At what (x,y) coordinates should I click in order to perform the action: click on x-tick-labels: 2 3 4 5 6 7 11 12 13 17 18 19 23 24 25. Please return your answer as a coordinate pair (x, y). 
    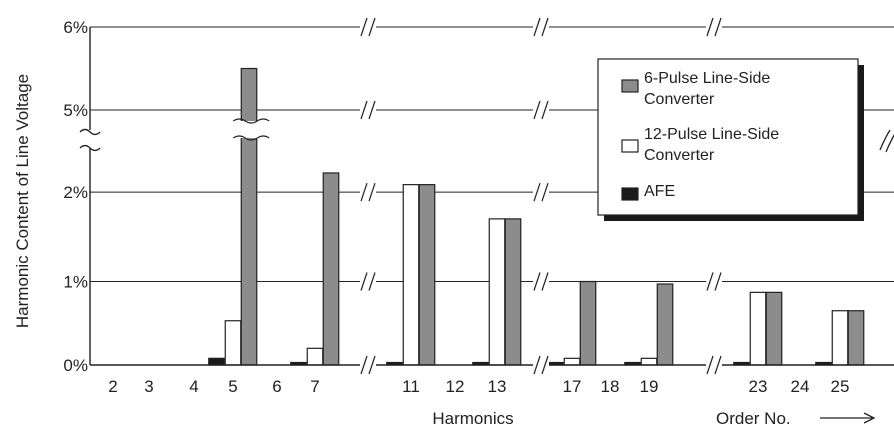
    Looking at the image, I should click on (478, 386).